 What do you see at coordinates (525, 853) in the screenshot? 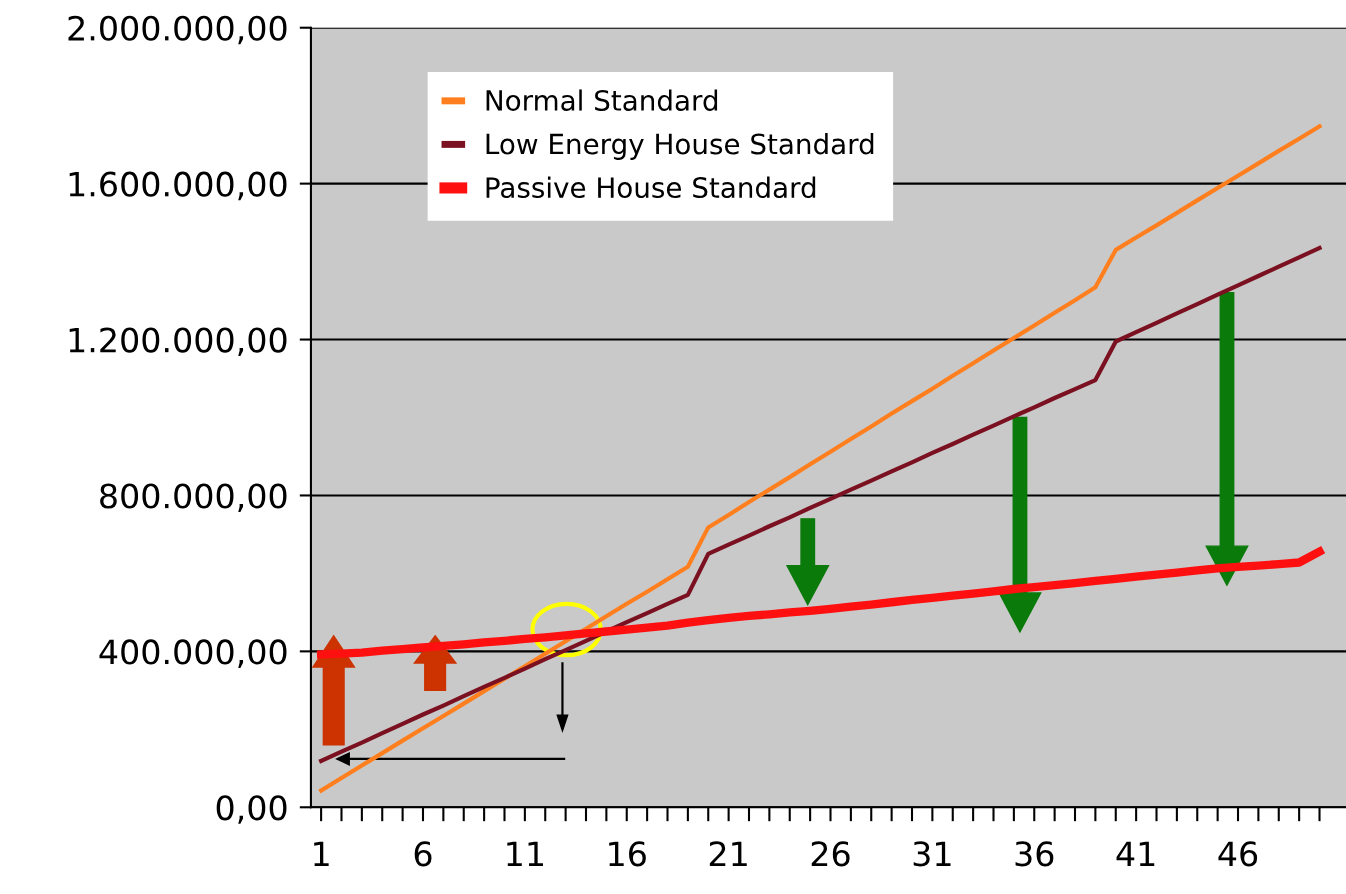
I see `x-tick-label: 11` at bounding box center [525, 853].